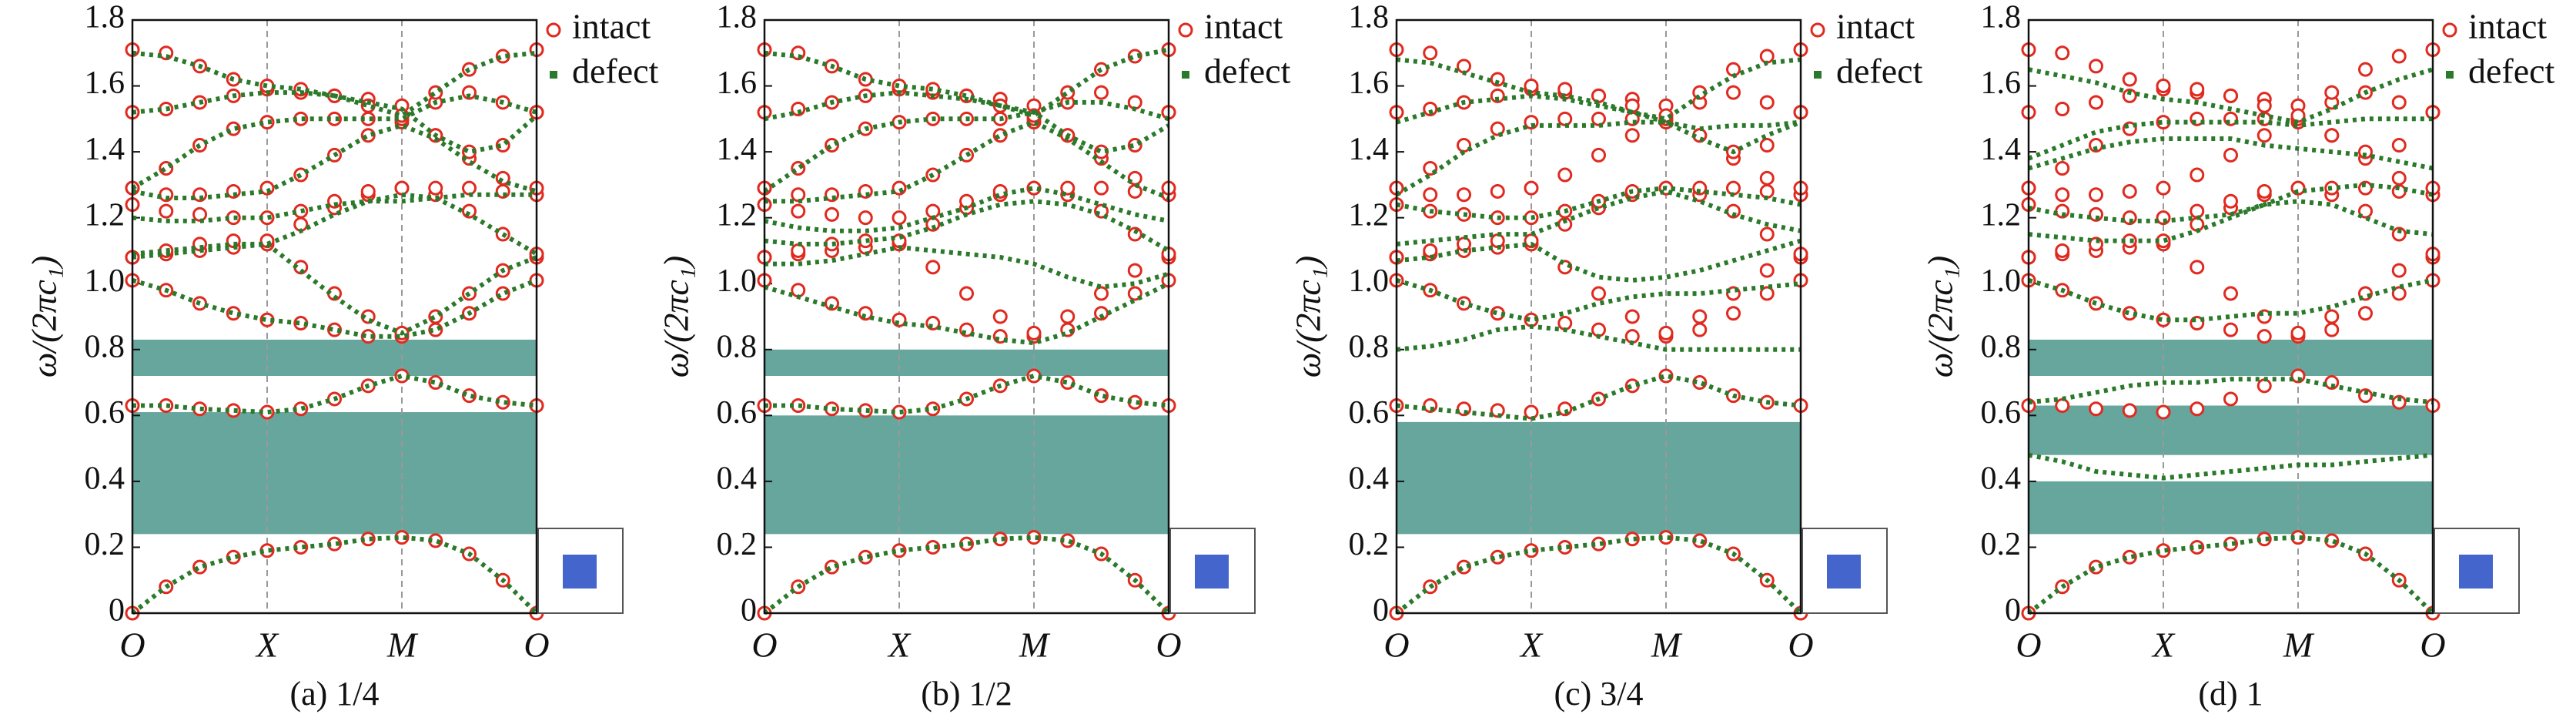 This screenshot has height=721, width=2576. Describe the element at coordinates (2002, 83) in the screenshot. I see `y-tick-label: 1.6` at that location.